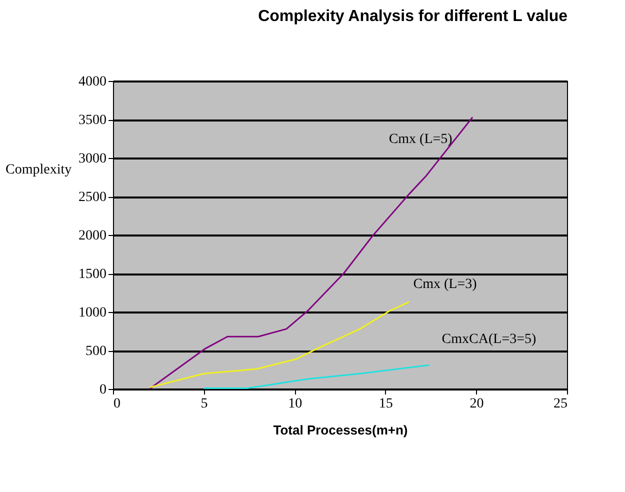 The width and height of the screenshot is (625, 492). Describe the element at coordinates (445, 284) in the screenshot. I see `series-label: Cmx (L=3)` at that location.